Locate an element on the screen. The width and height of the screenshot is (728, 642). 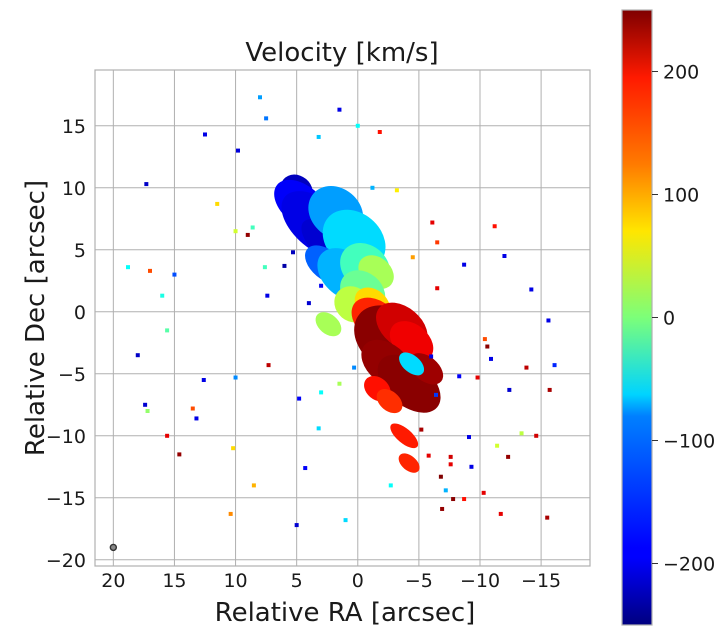
y-tick-label: −15 is located at coordinates (66, 499).